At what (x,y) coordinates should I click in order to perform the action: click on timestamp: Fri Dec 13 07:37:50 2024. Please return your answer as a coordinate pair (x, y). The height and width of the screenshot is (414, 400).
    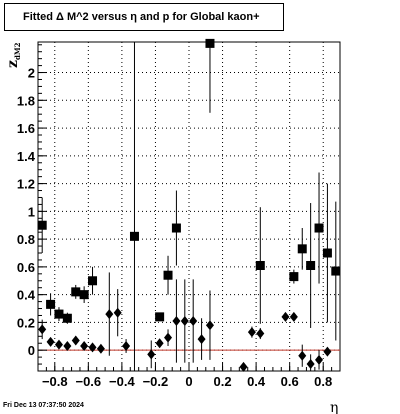
    Looking at the image, I should click on (43, 405).